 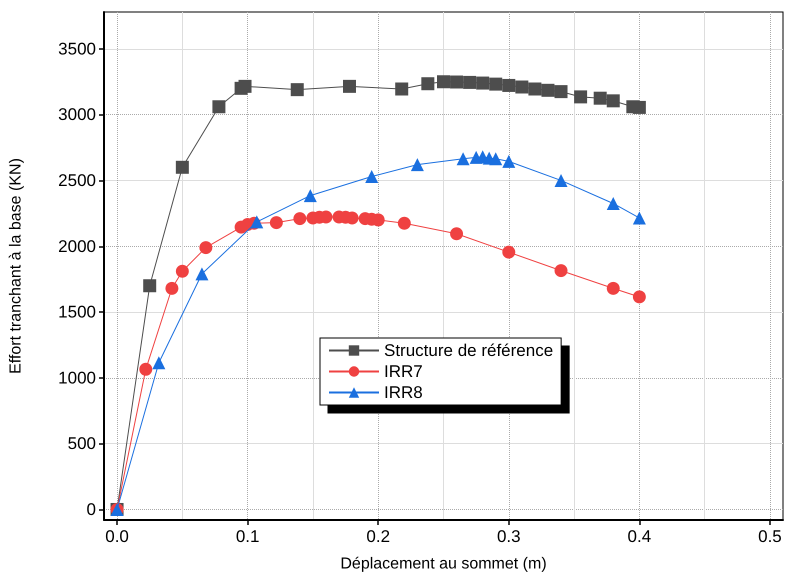 What do you see at coordinates (443, 564) in the screenshot?
I see `x-axis-title: Déplacement au sommet (m)` at bounding box center [443, 564].